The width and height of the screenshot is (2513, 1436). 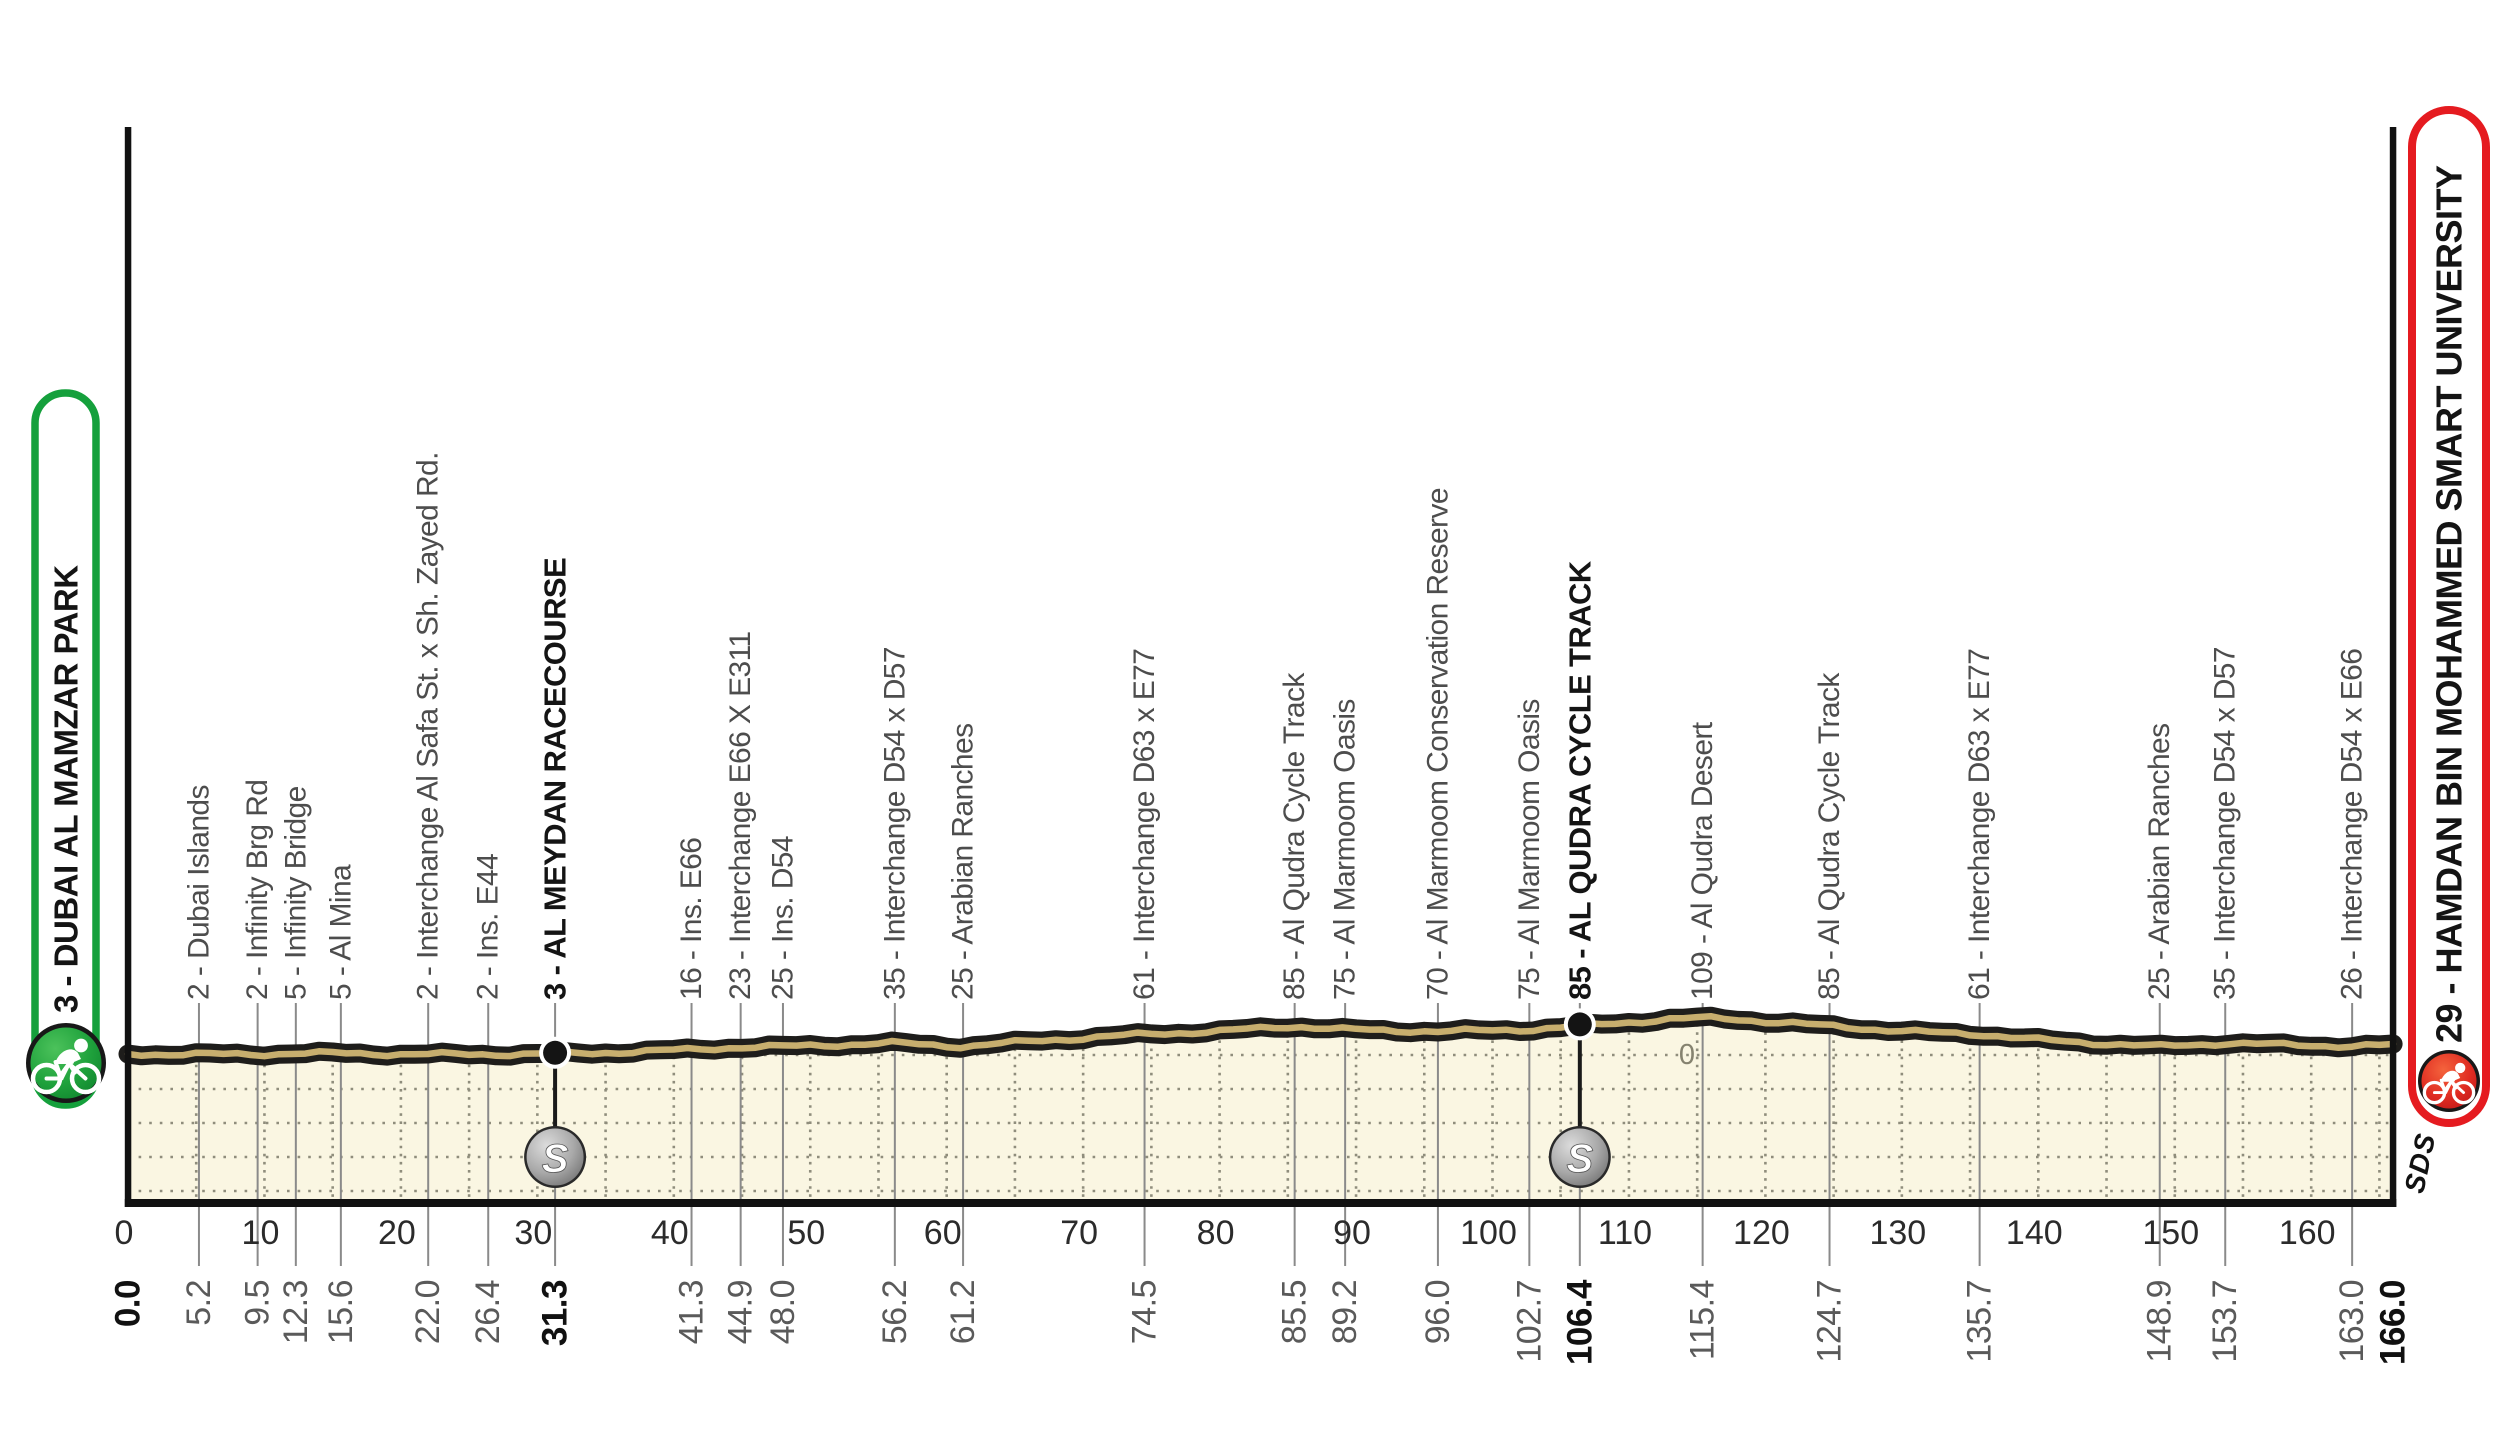 What do you see at coordinates (397, 1233) in the screenshot?
I see `x-axis-tick-label: 20` at bounding box center [397, 1233].